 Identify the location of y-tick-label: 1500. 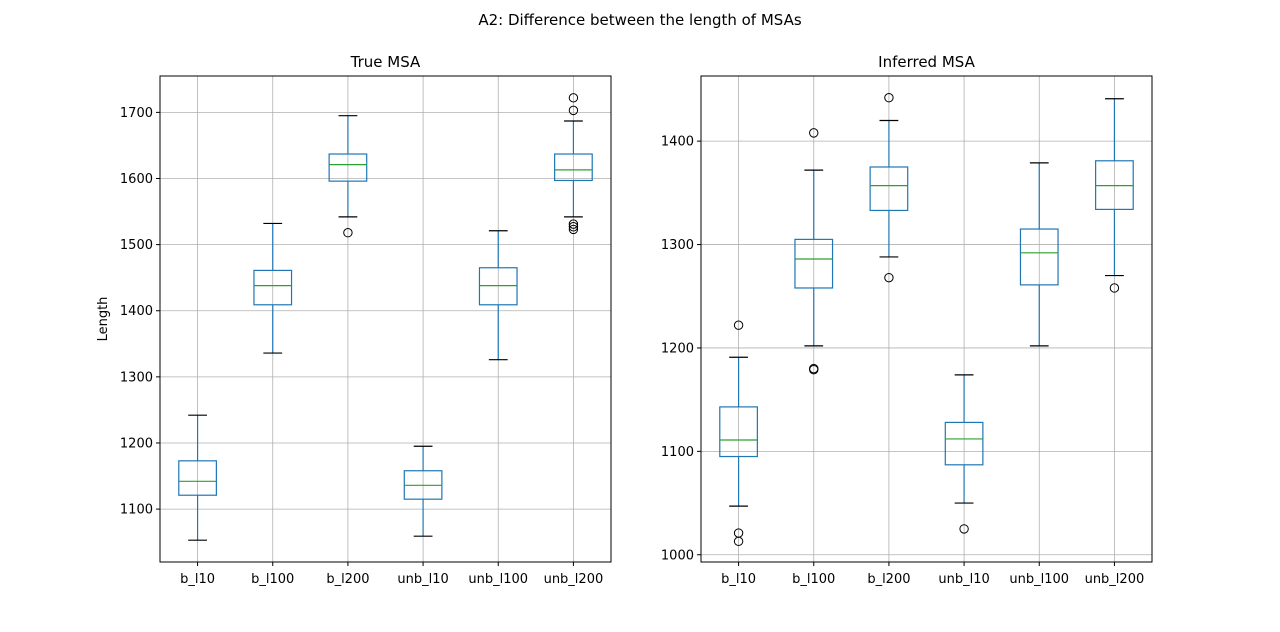
(136, 245).